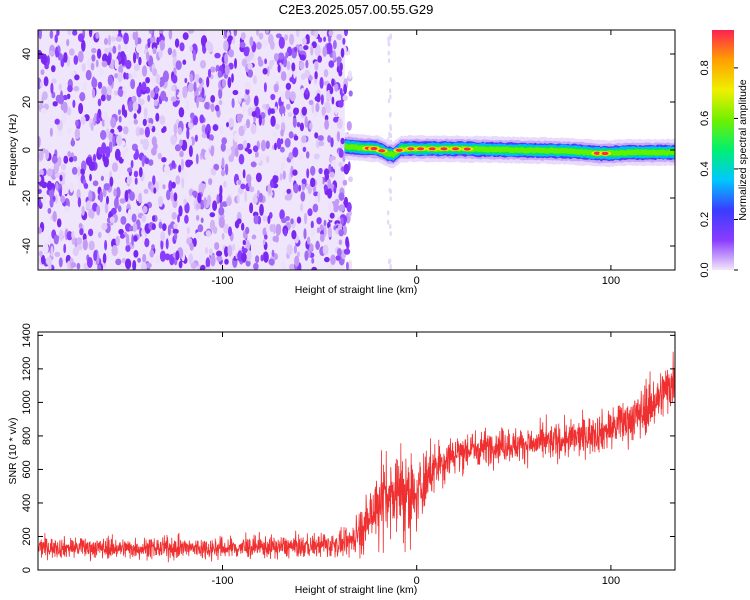  Describe the element at coordinates (705, 168) in the screenshot. I see `colorbar-tick-label: 0.4` at that location.